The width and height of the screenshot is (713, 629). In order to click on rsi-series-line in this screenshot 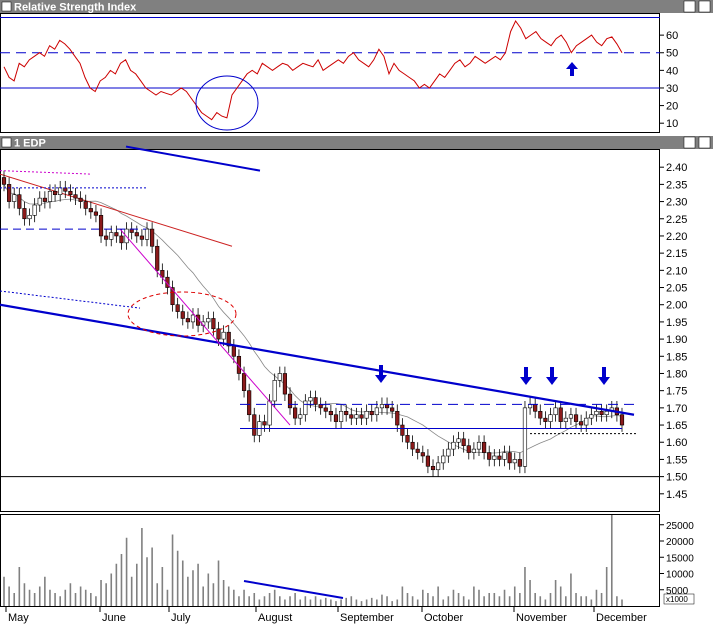, I will do `click(313, 70)`.